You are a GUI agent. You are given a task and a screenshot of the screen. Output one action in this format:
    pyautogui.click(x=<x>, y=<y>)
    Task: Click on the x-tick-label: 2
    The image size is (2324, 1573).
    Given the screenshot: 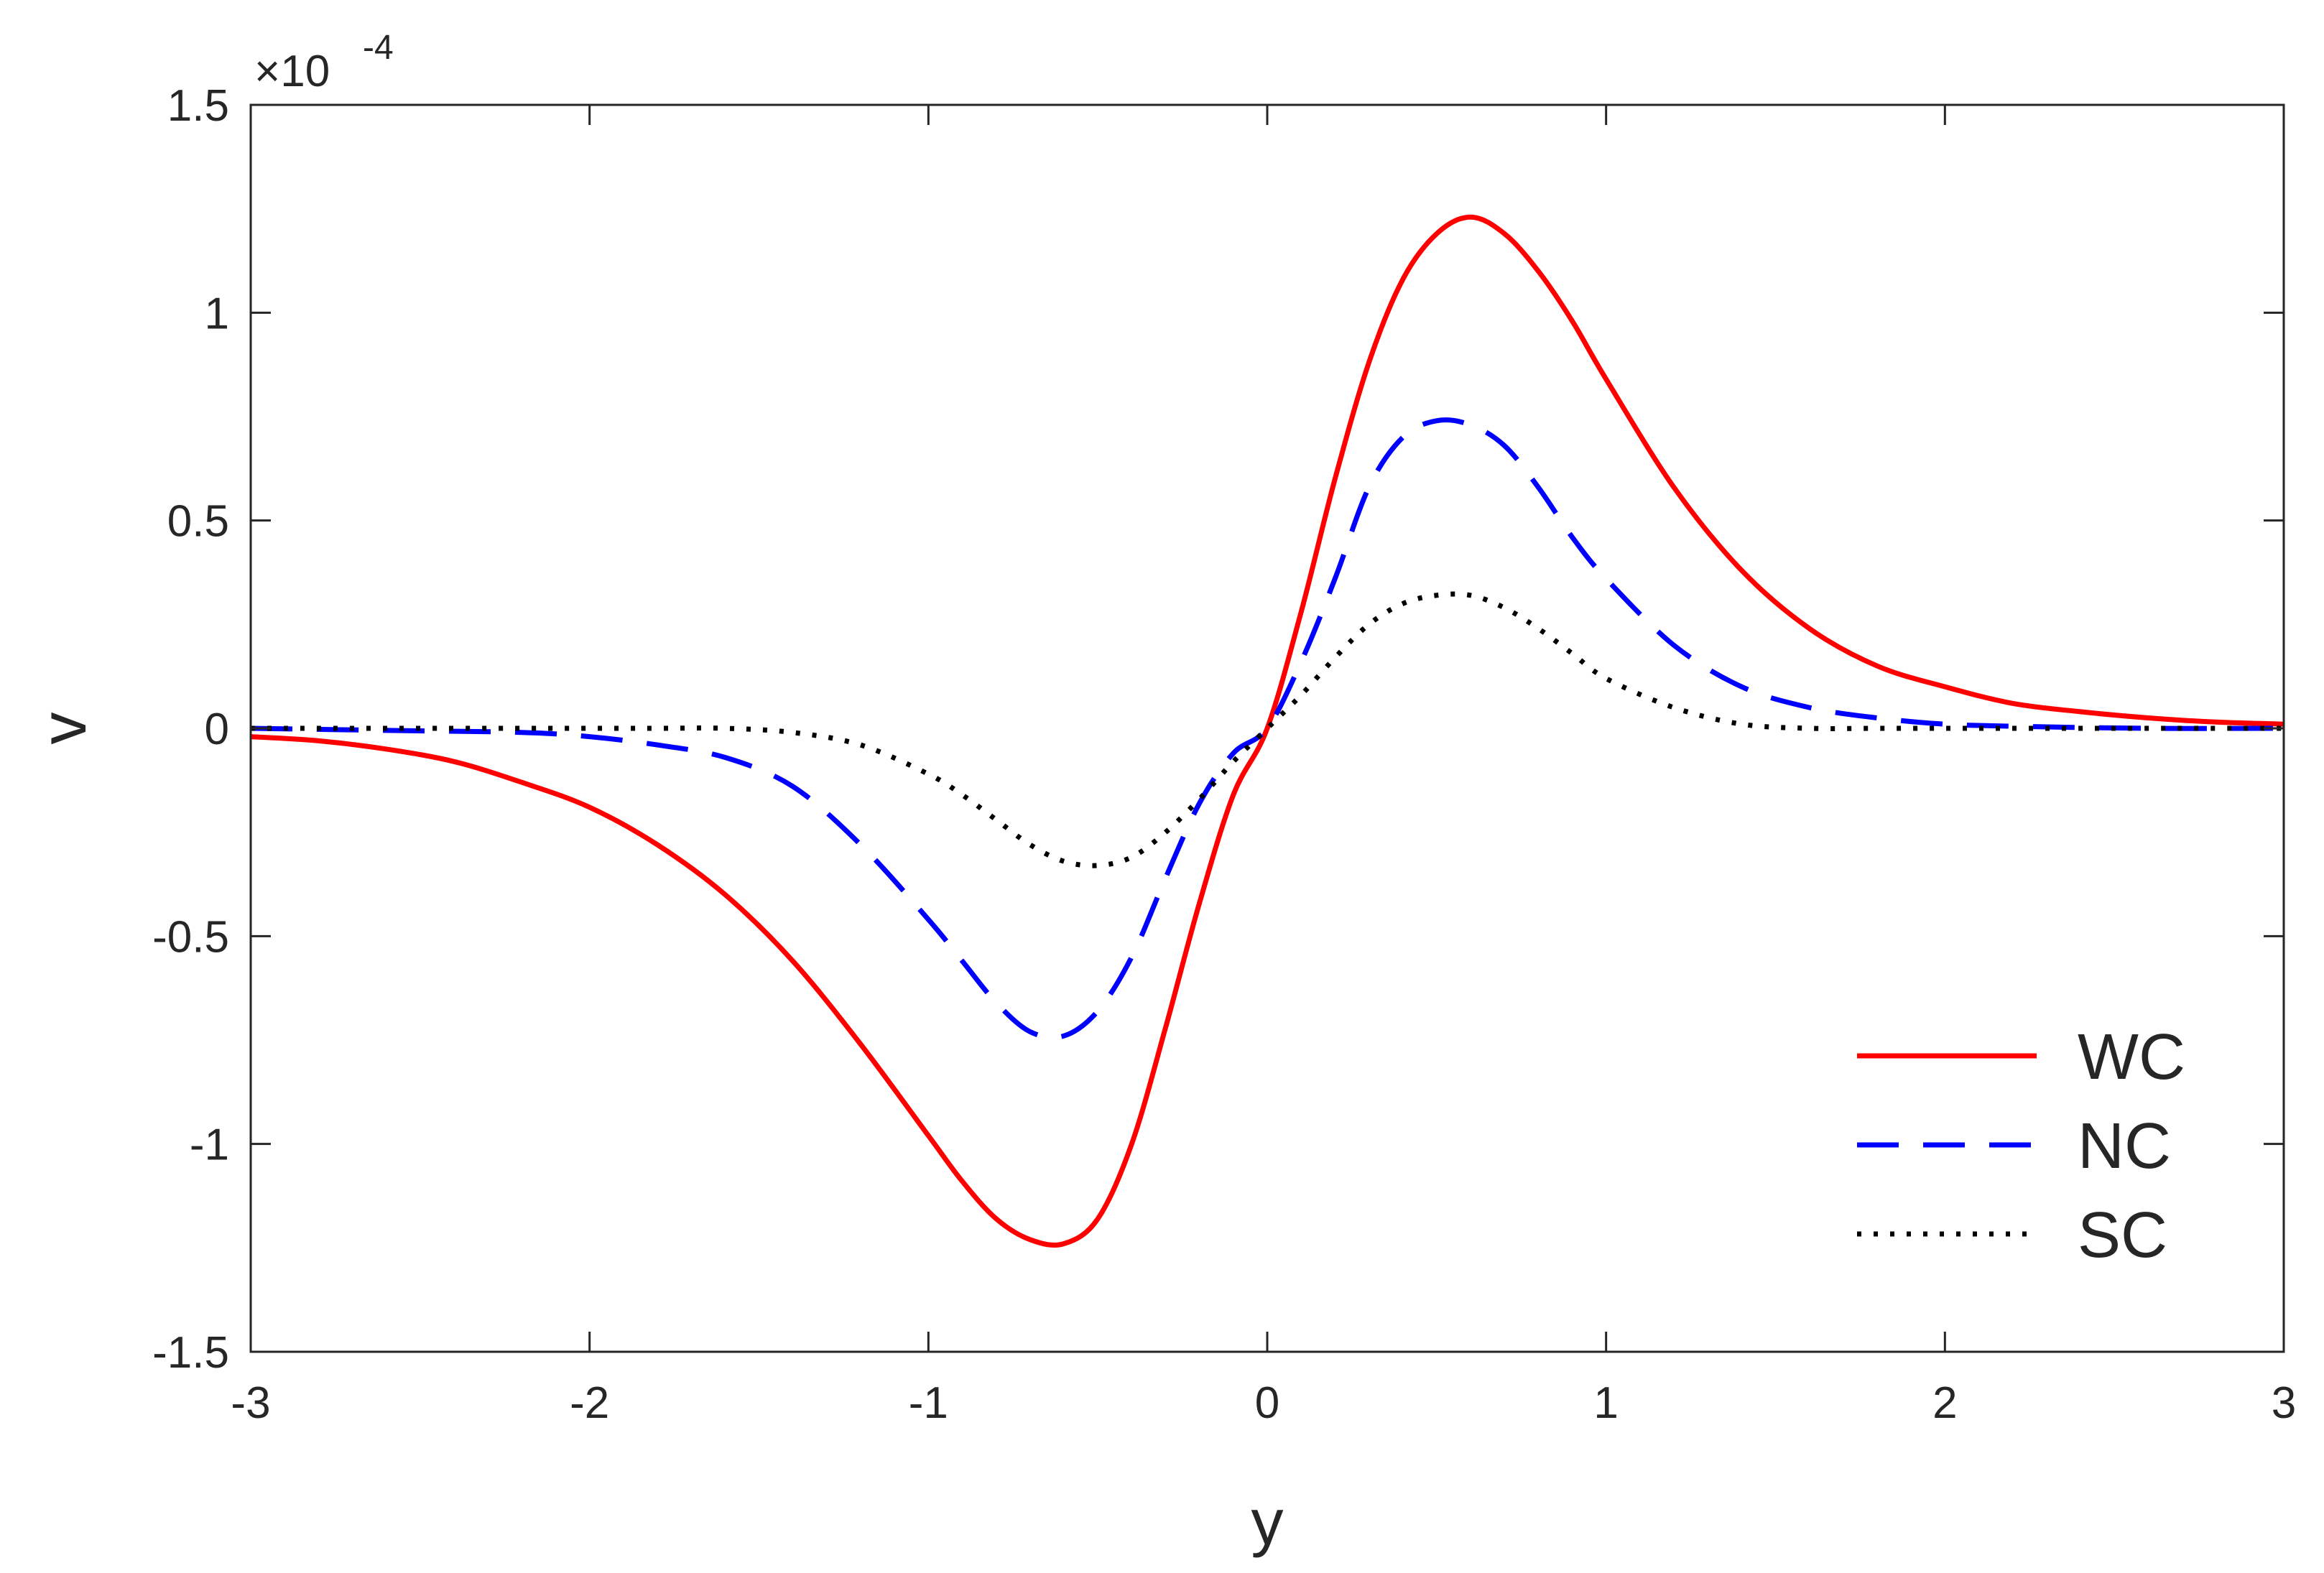 What is the action you would take?
    pyautogui.click(x=1944, y=1403)
    